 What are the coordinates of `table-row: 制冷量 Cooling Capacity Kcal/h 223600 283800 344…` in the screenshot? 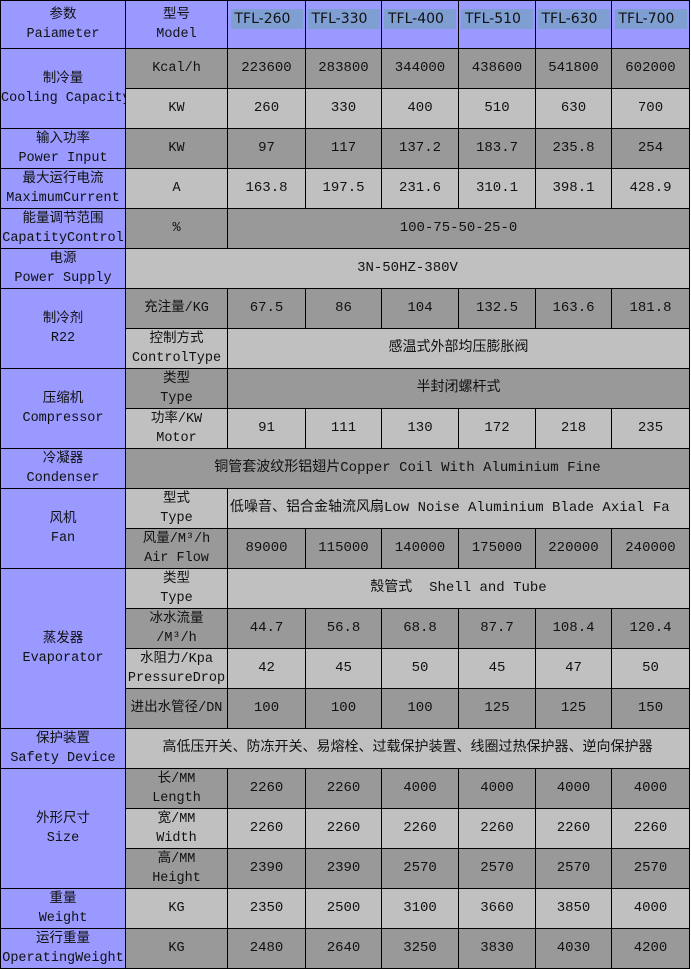 It's located at (345, 88).